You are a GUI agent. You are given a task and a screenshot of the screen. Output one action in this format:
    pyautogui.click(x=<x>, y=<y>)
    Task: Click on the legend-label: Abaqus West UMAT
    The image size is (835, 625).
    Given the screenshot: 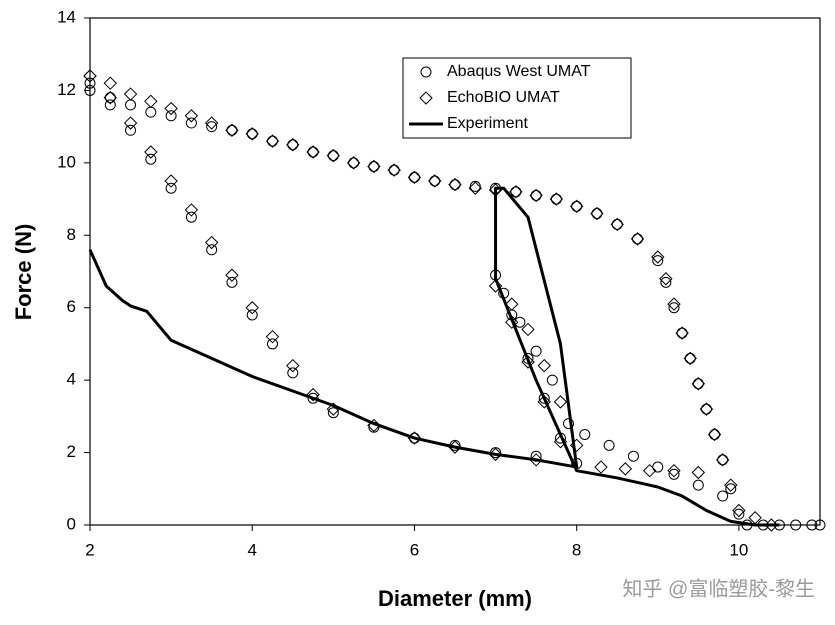 What is the action you would take?
    pyautogui.click(x=519, y=71)
    